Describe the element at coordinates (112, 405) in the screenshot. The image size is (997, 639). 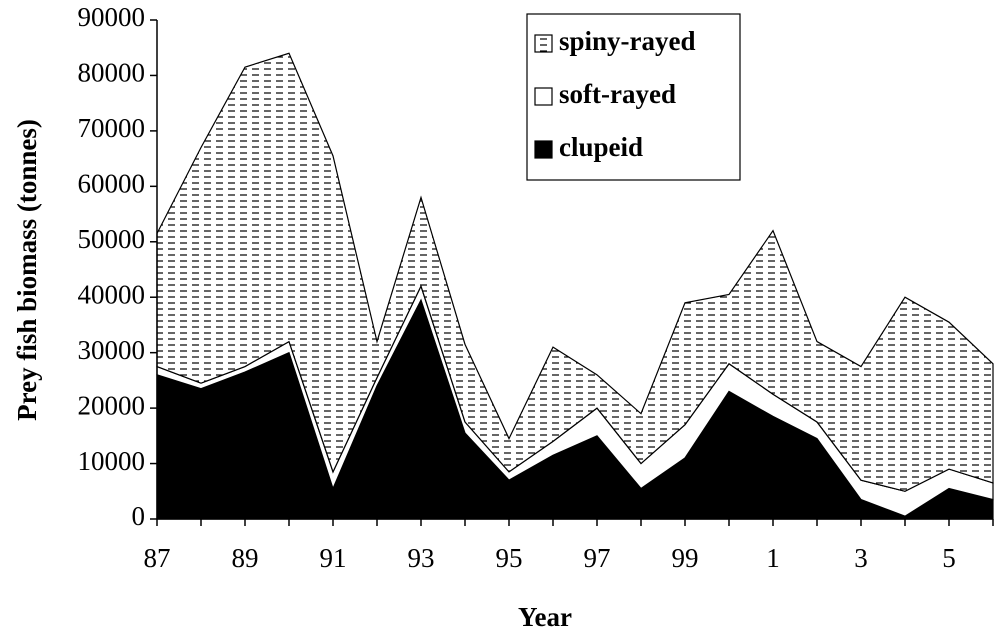
I see `y-tick-label: 20000` at that location.